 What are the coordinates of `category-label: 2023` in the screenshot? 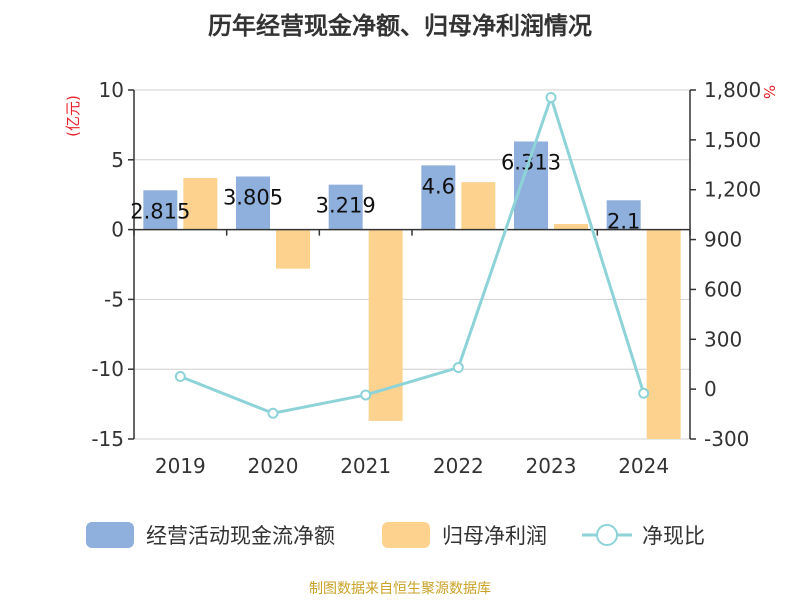 It's located at (551, 466).